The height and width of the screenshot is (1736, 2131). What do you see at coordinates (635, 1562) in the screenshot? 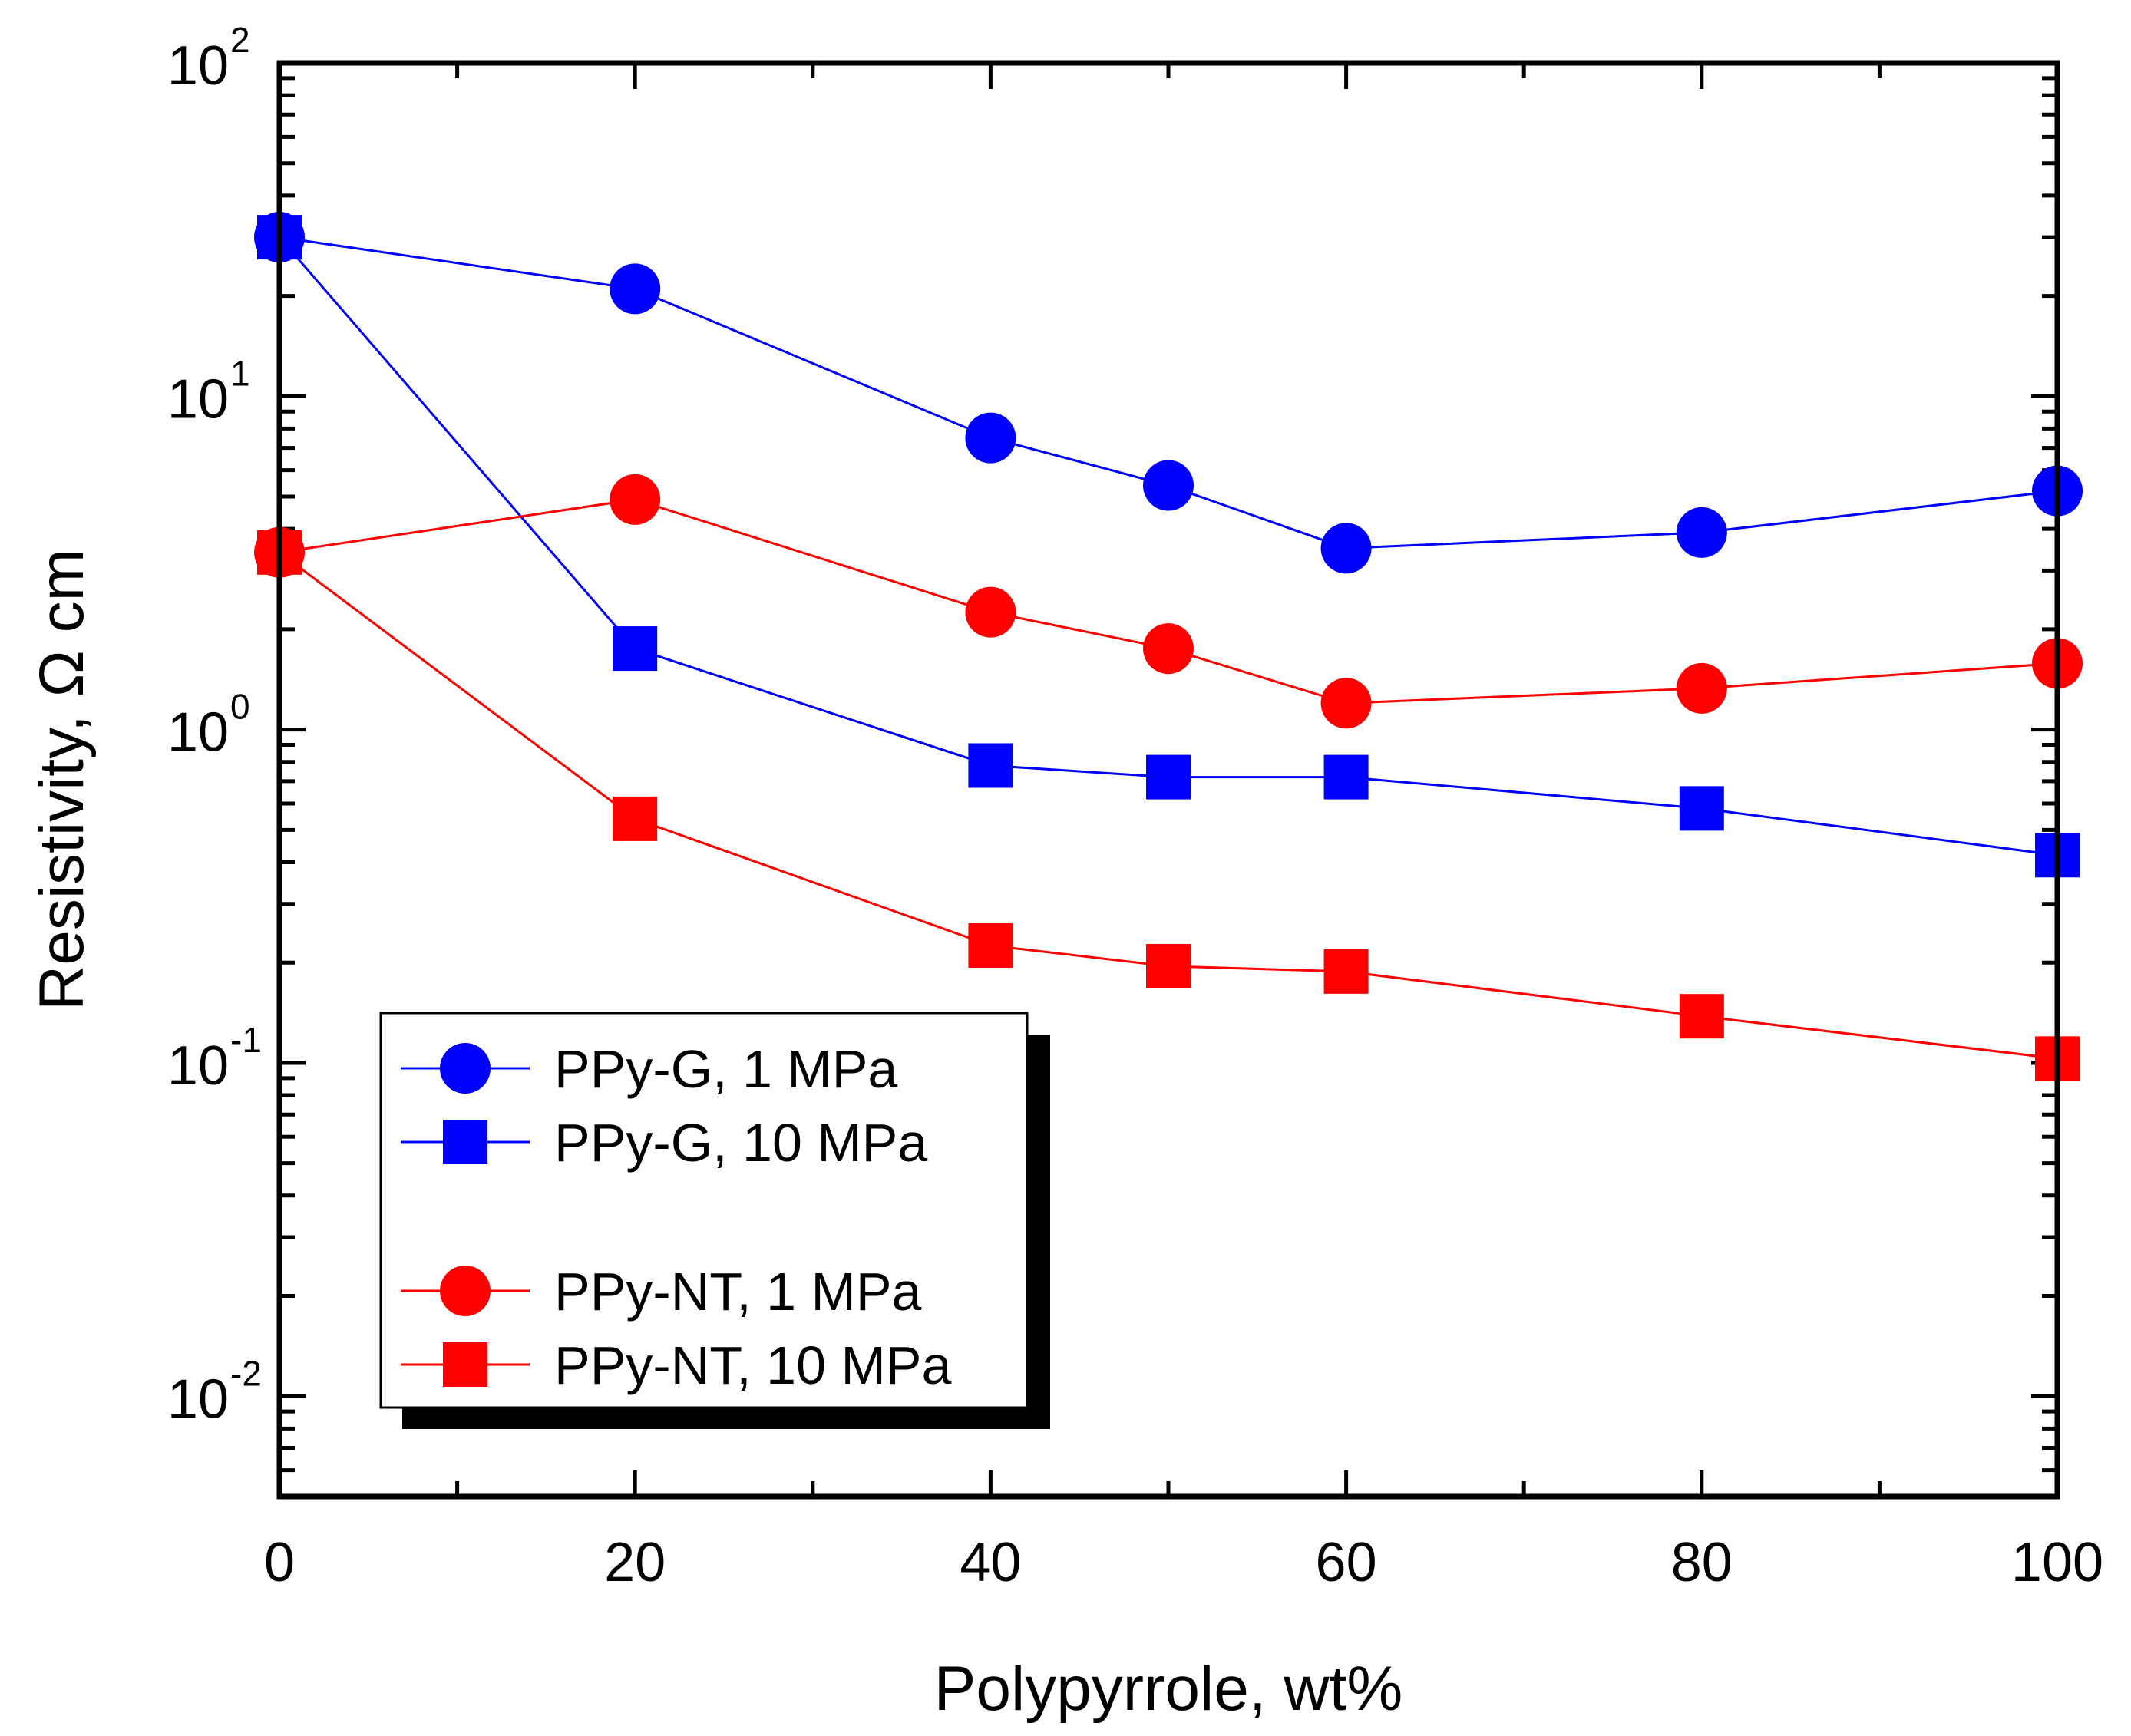
I see `x-tick-label: 20` at bounding box center [635, 1562].